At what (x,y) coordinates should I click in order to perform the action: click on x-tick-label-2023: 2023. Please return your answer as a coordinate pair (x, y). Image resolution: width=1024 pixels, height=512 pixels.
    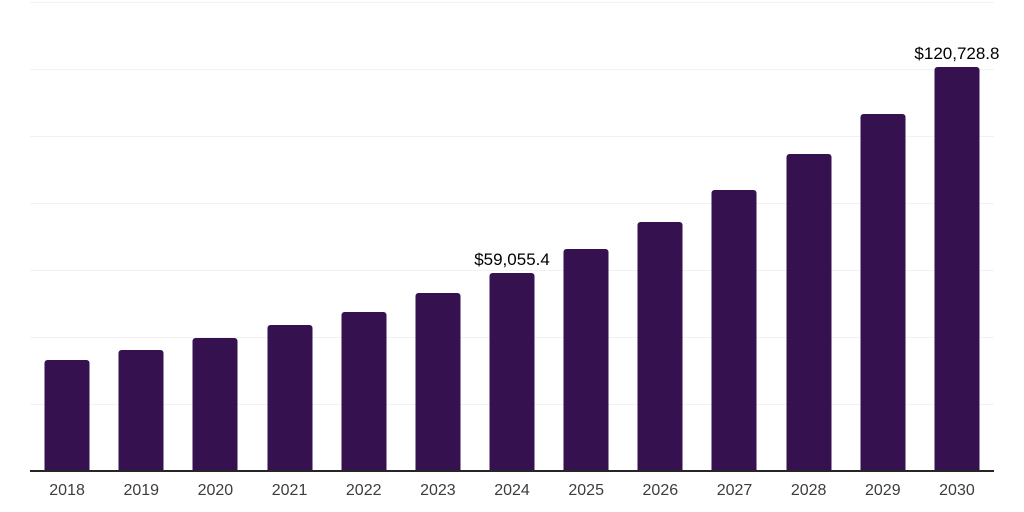
    Looking at the image, I should click on (438, 490).